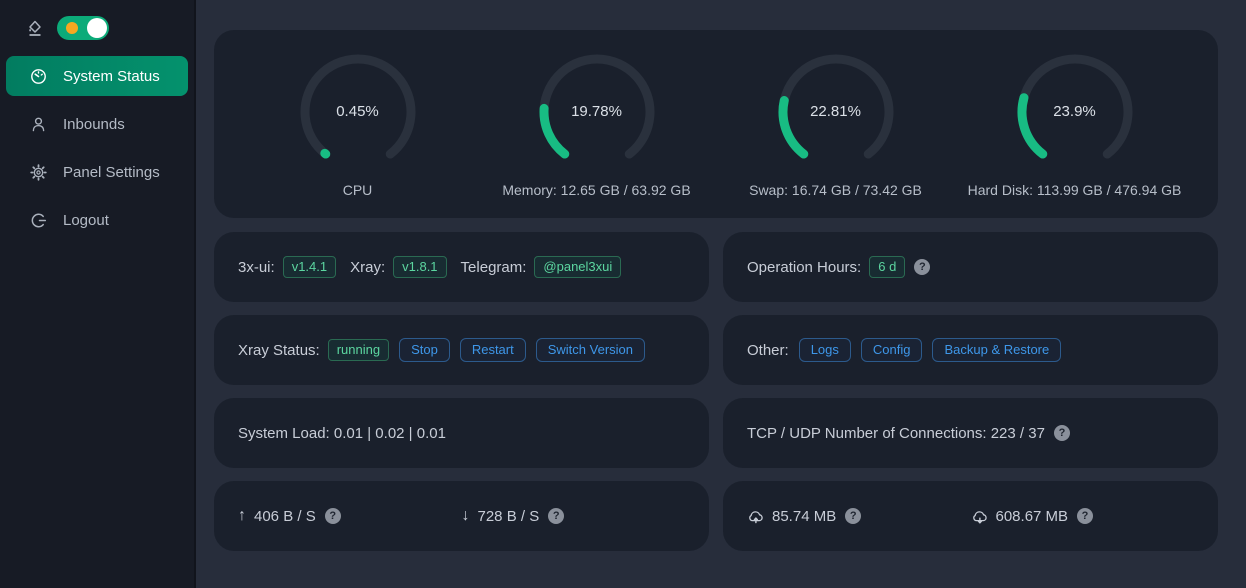  Describe the element at coordinates (590, 350) in the screenshot. I see `switch-version-button: Switch Version` at that location.